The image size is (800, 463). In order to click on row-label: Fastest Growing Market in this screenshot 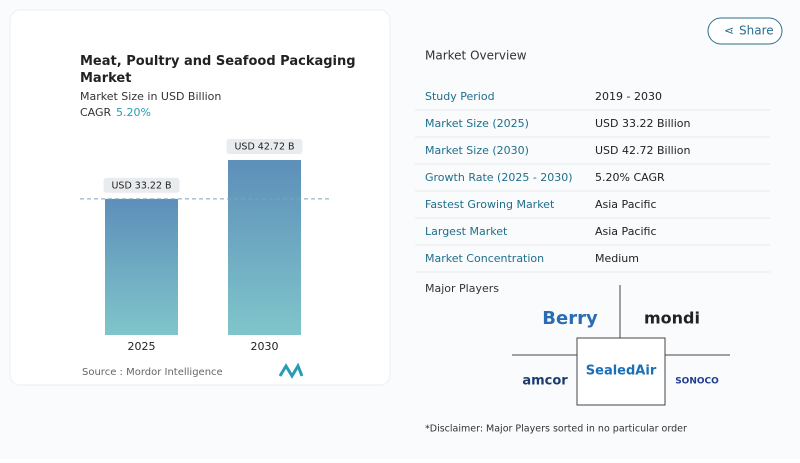, I will do `click(490, 204)`.